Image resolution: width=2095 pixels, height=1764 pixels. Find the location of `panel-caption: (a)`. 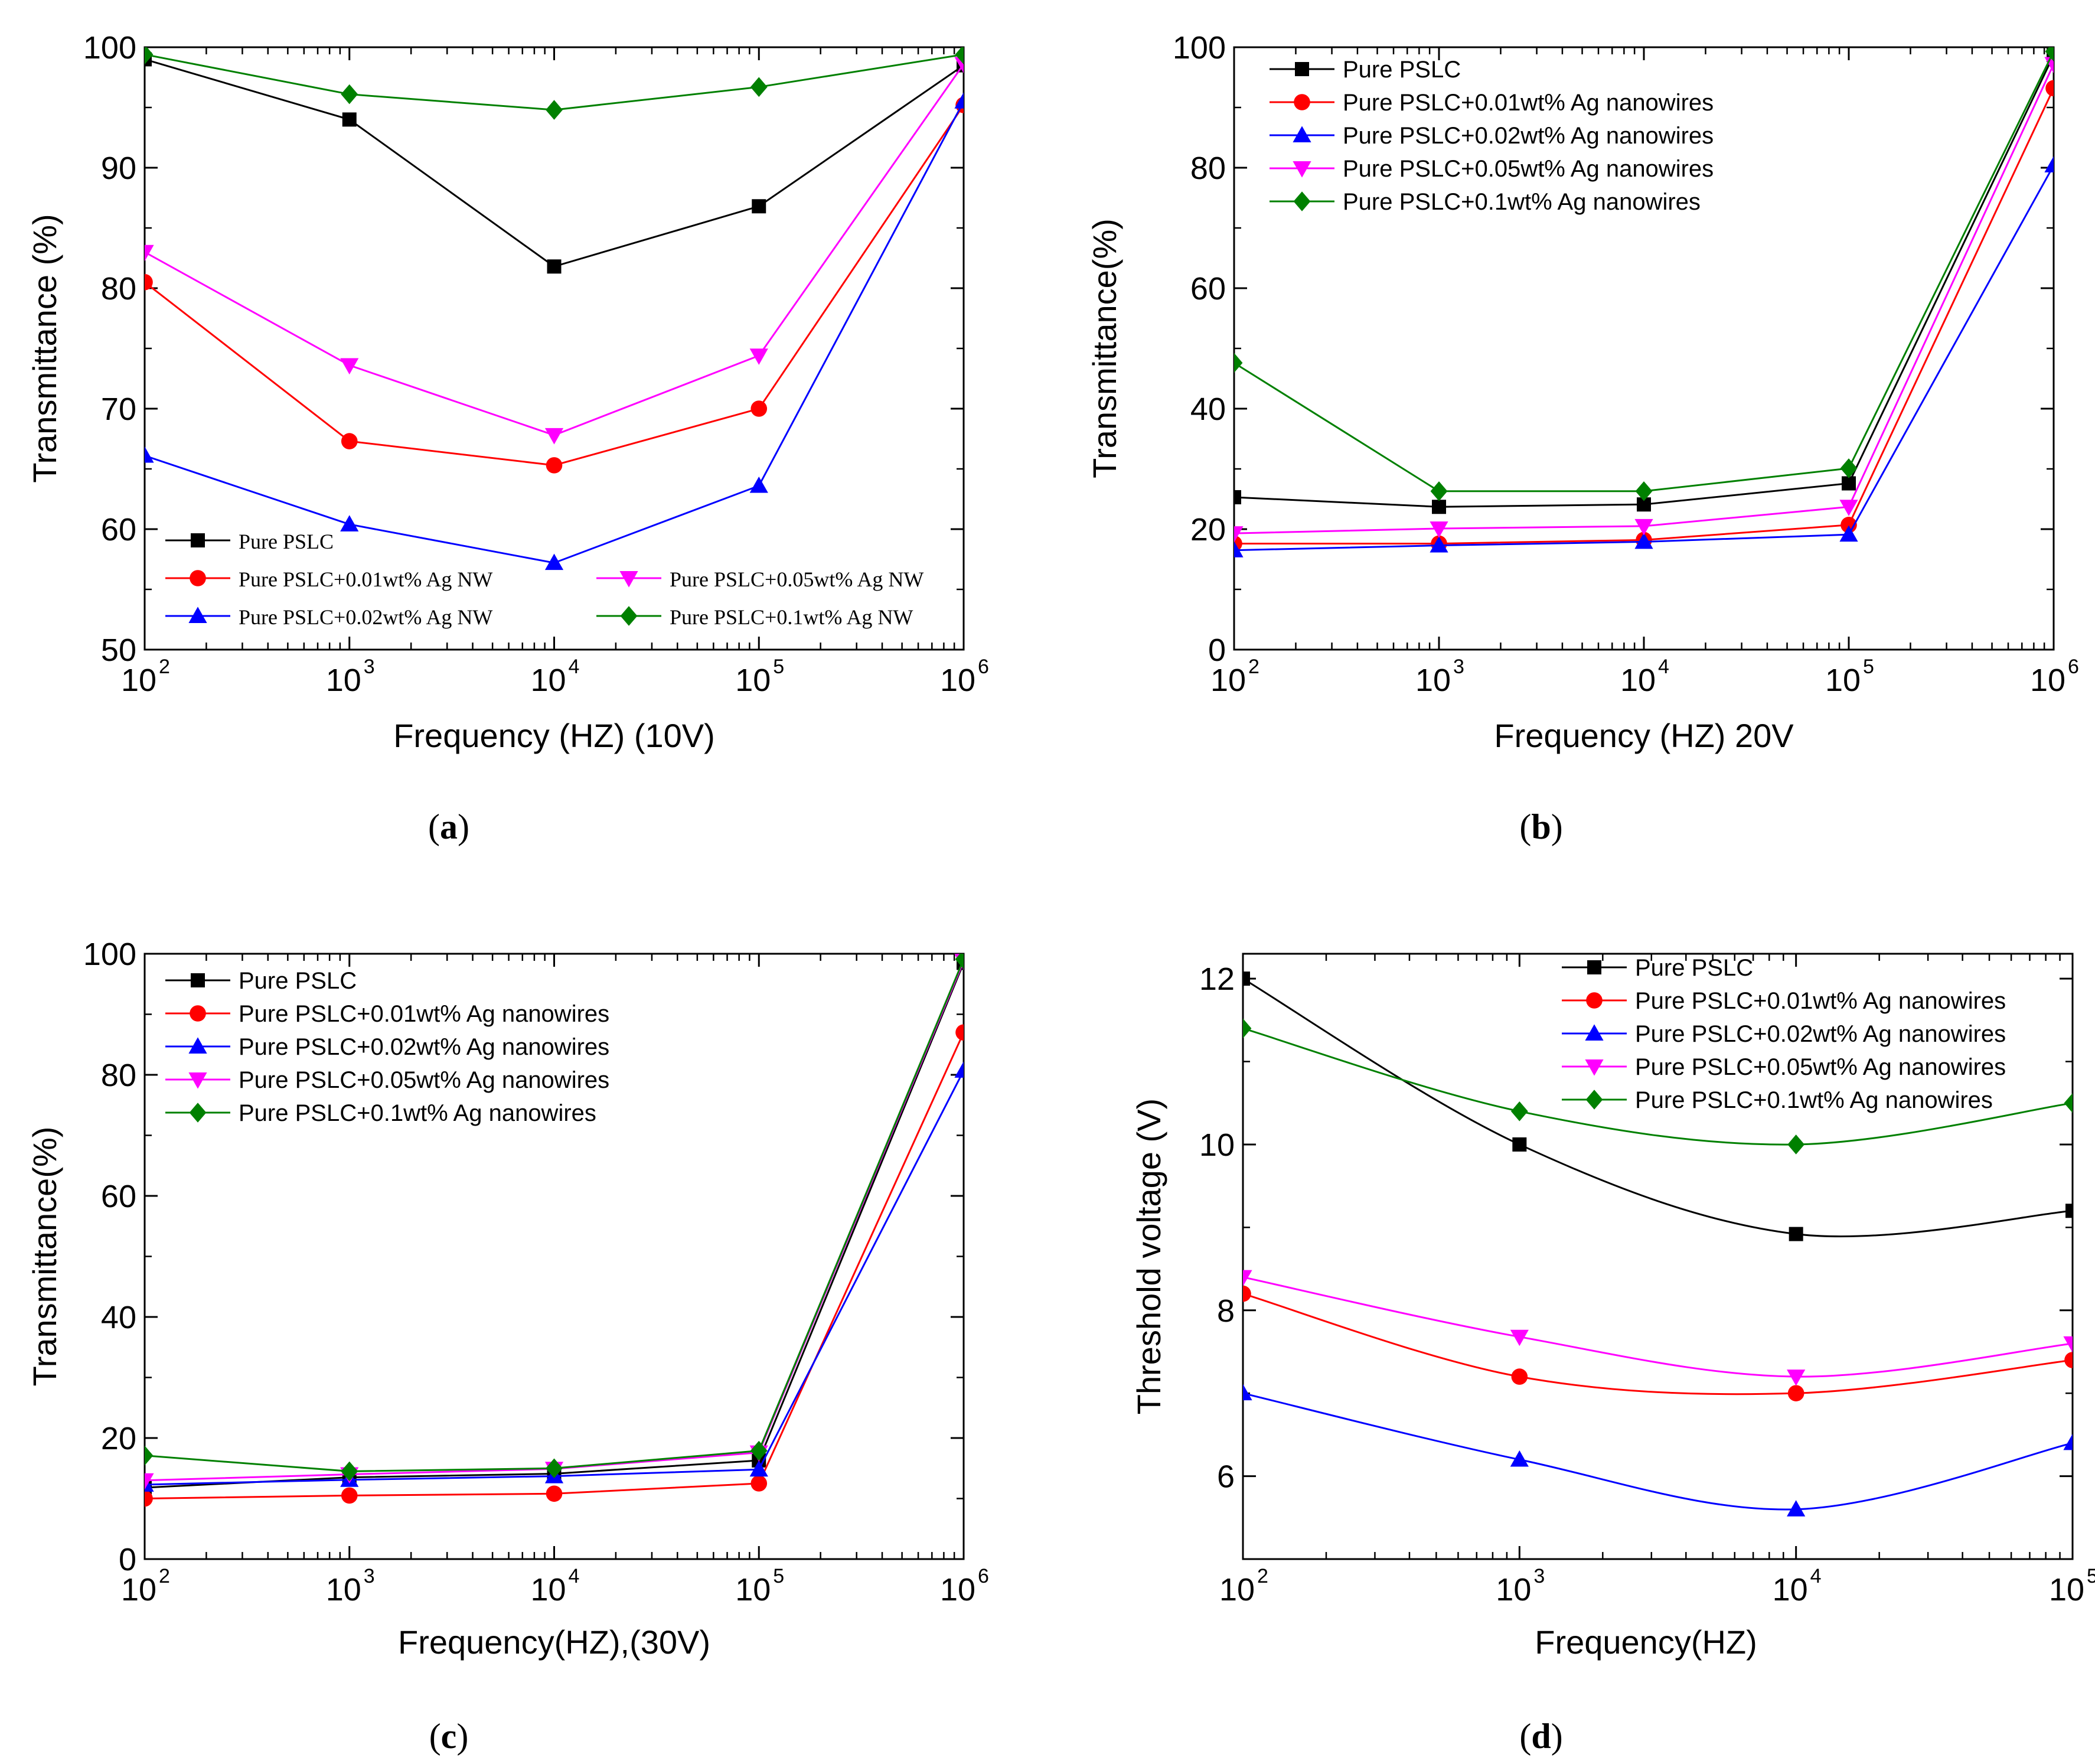

panel-caption: (a) is located at coordinates (448, 826).